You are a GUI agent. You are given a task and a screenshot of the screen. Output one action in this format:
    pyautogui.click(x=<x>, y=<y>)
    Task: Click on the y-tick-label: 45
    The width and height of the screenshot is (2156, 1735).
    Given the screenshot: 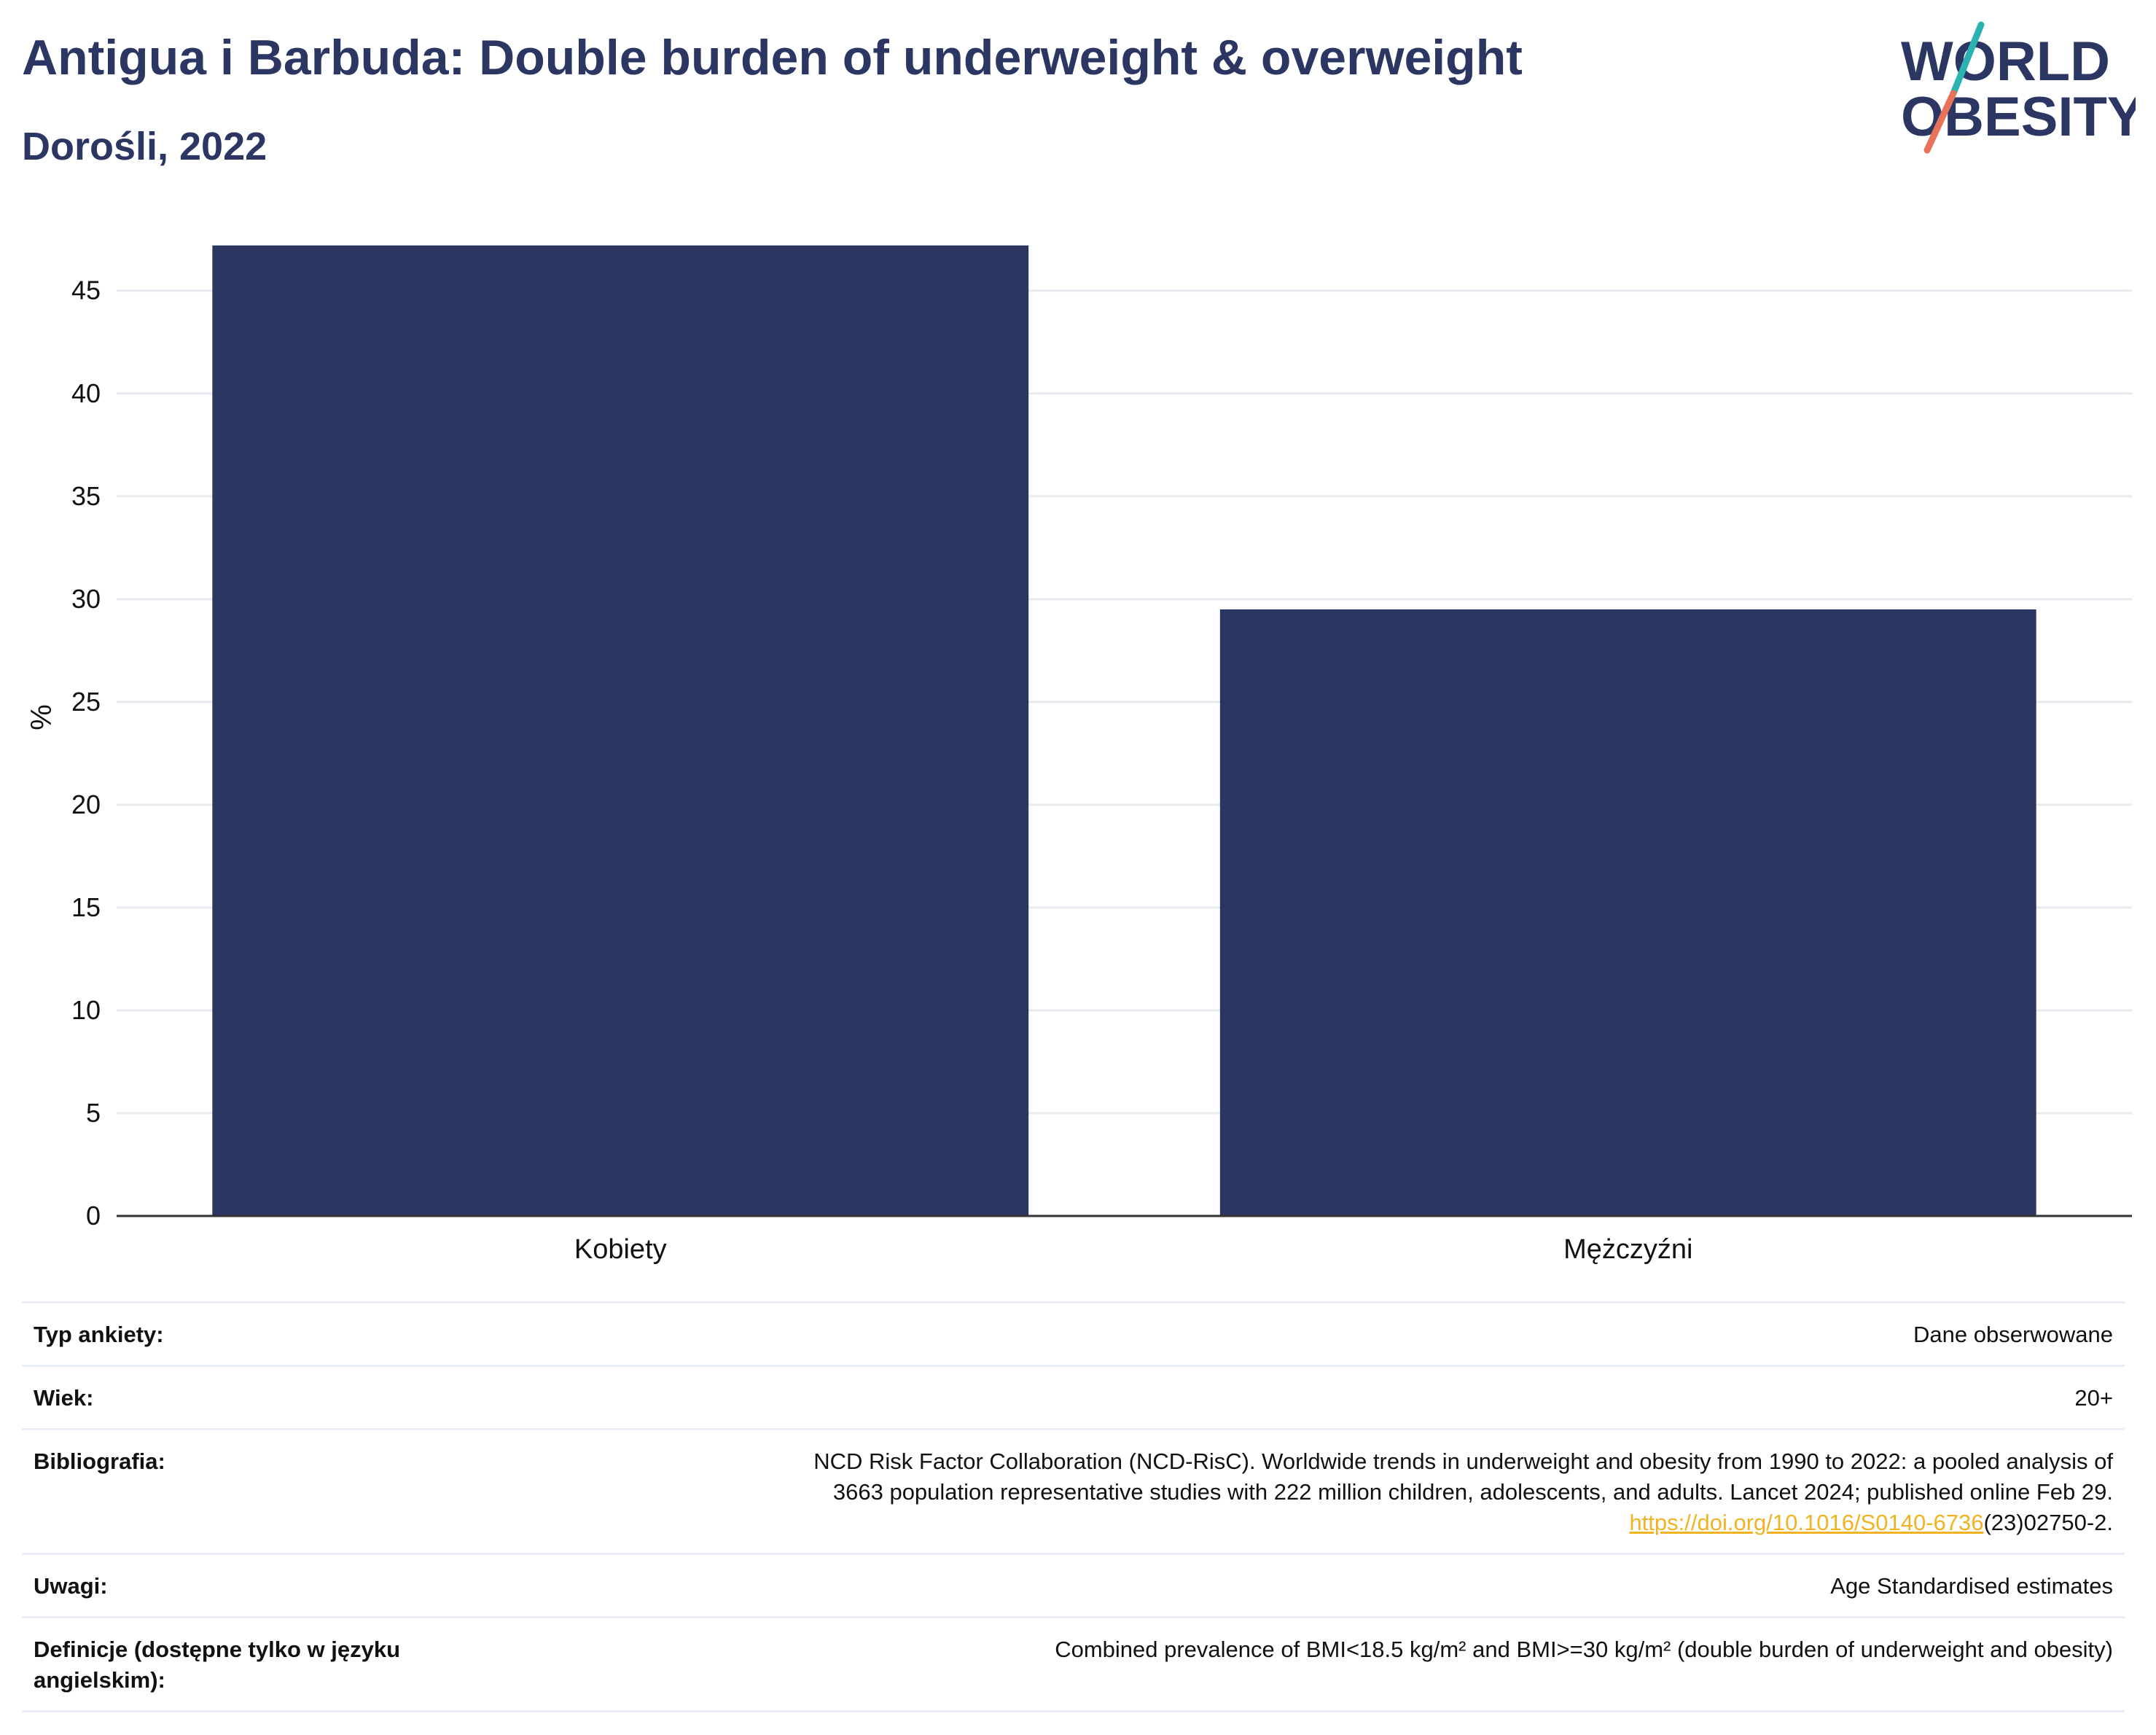 What is the action you would take?
    pyautogui.click(x=86, y=290)
    